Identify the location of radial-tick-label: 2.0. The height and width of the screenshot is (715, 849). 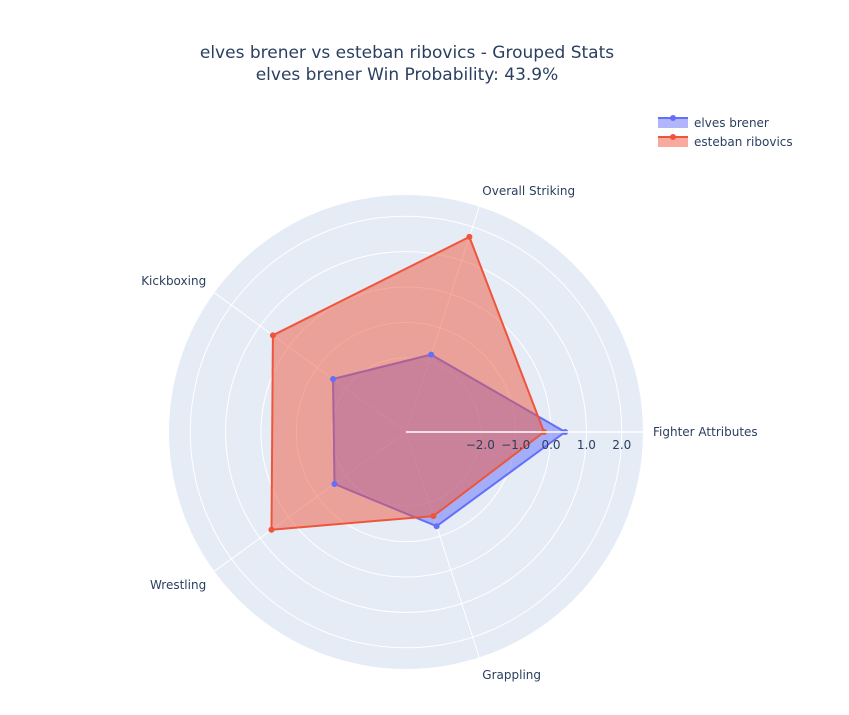
(621, 445).